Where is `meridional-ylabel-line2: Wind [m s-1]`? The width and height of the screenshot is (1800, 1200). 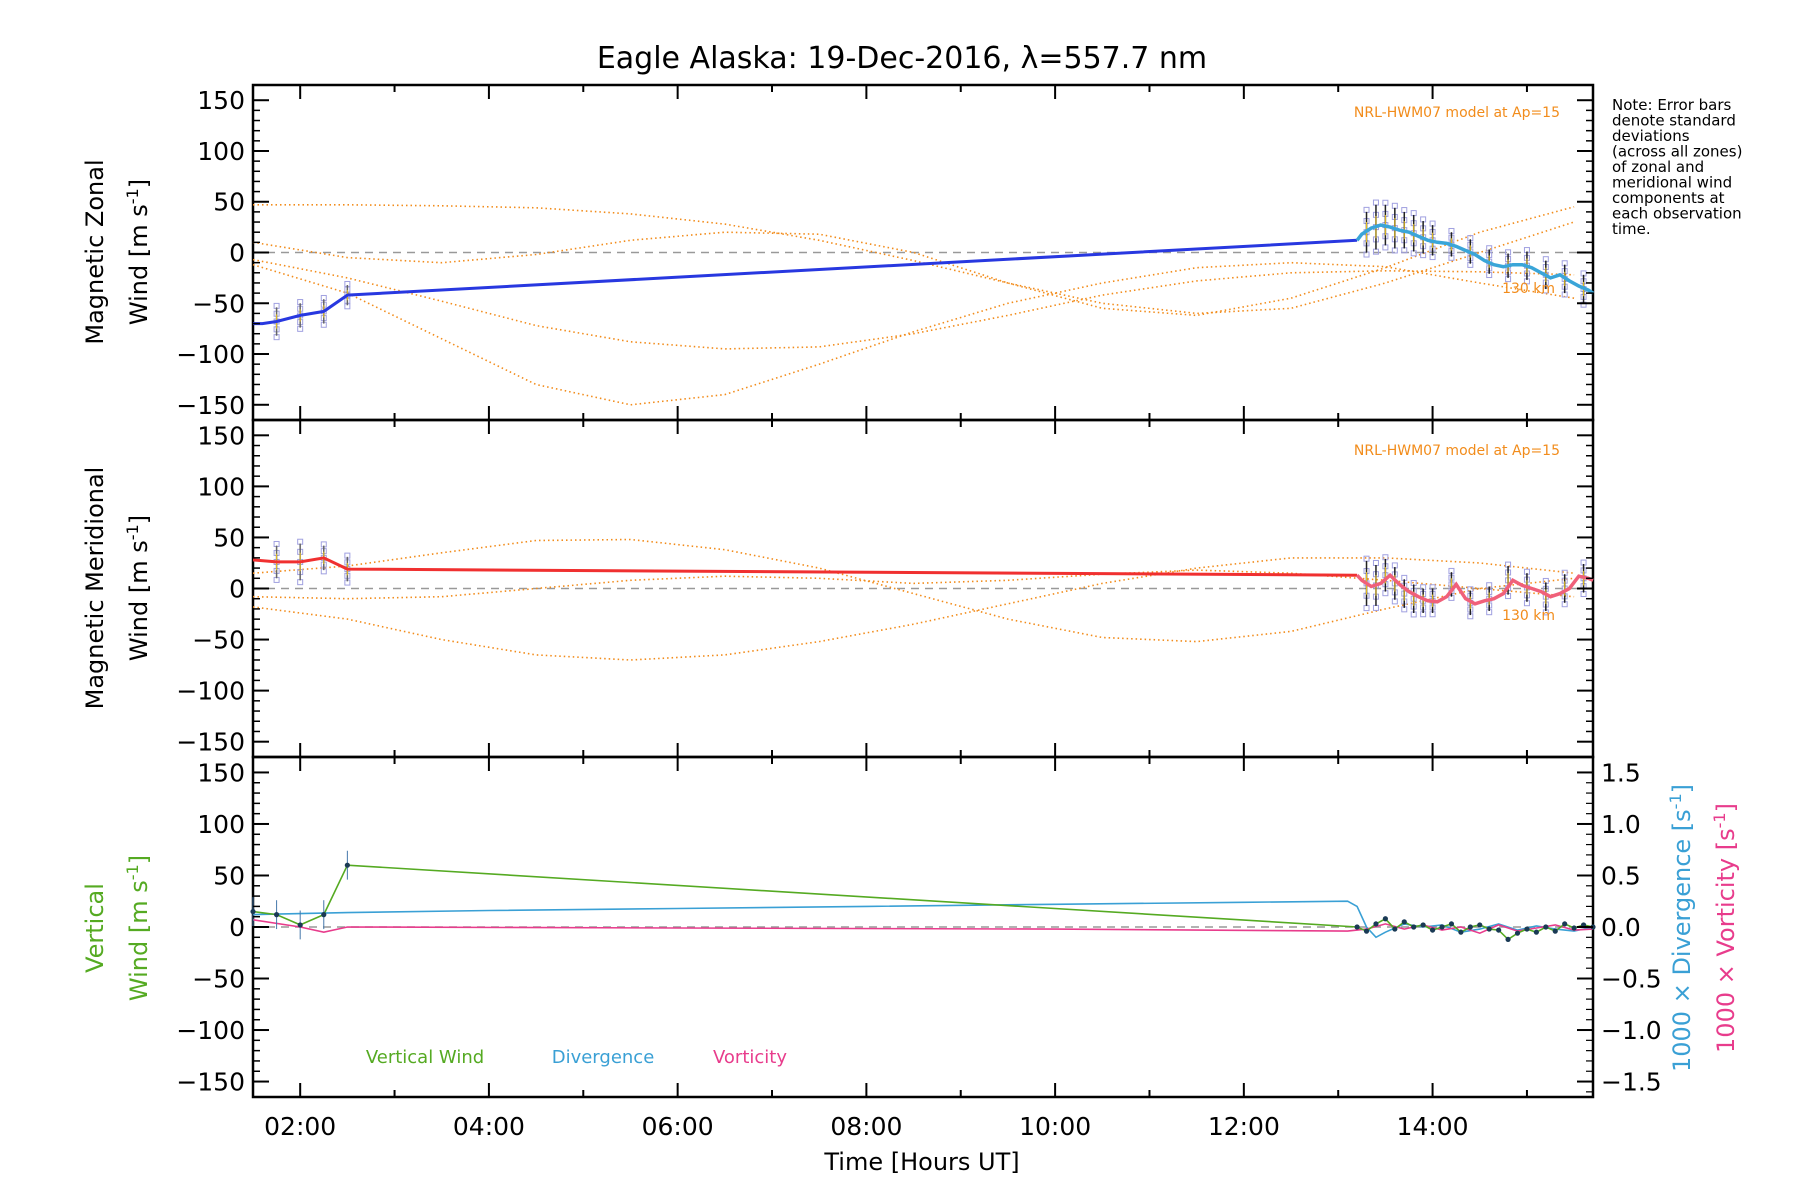
meridional-ylabel-line2: Wind [m s-1] is located at coordinates (138, 588).